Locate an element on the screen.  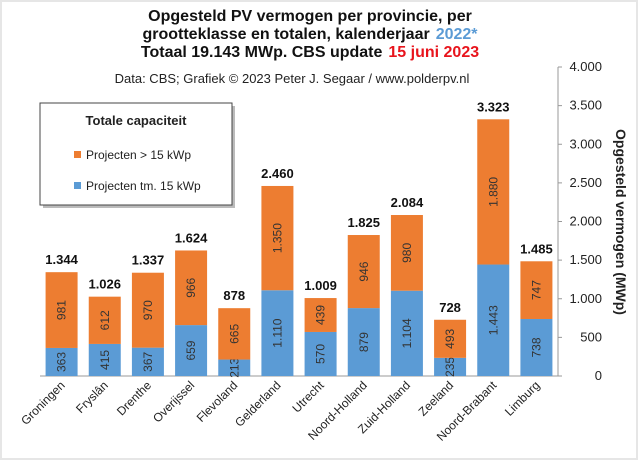
data-label: 980 is located at coordinates (407, 253).